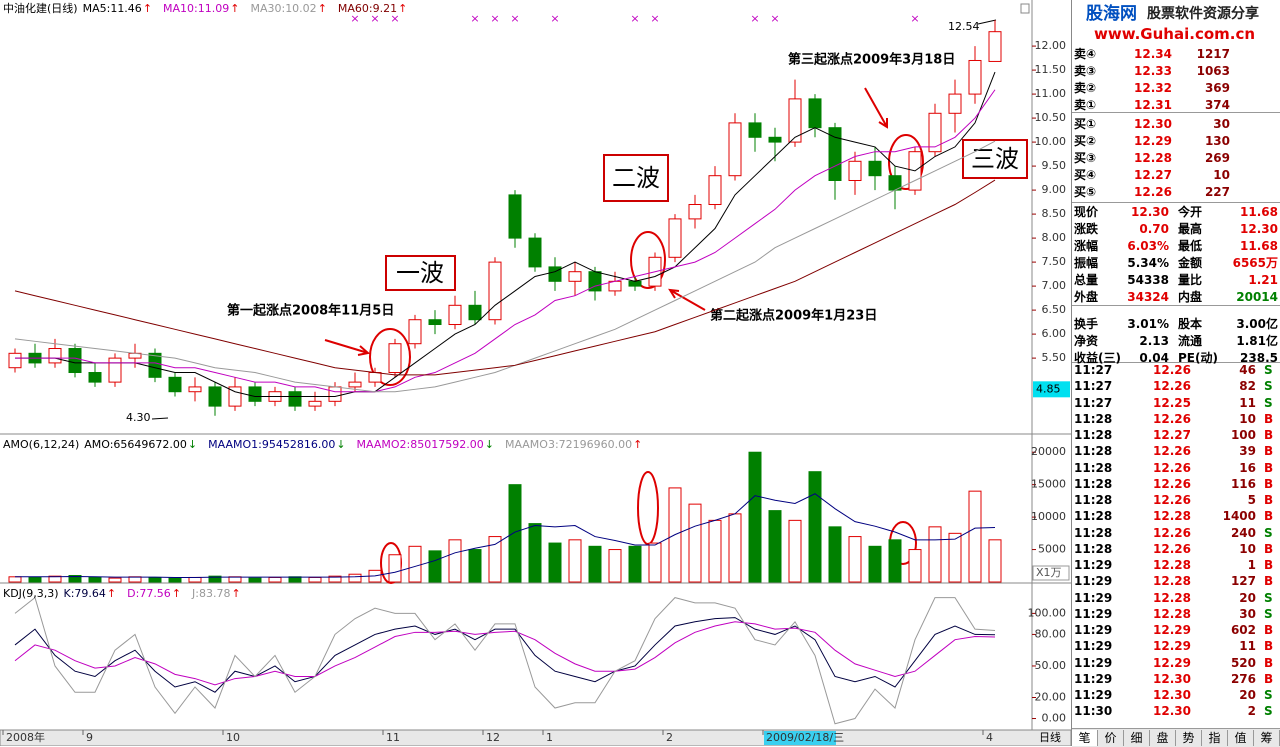 This screenshot has height=747, width=1280. What do you see at coordinates (1085, 738) in the screenshot?
I see `tab: 笔` at bounding box center [1085, 738].